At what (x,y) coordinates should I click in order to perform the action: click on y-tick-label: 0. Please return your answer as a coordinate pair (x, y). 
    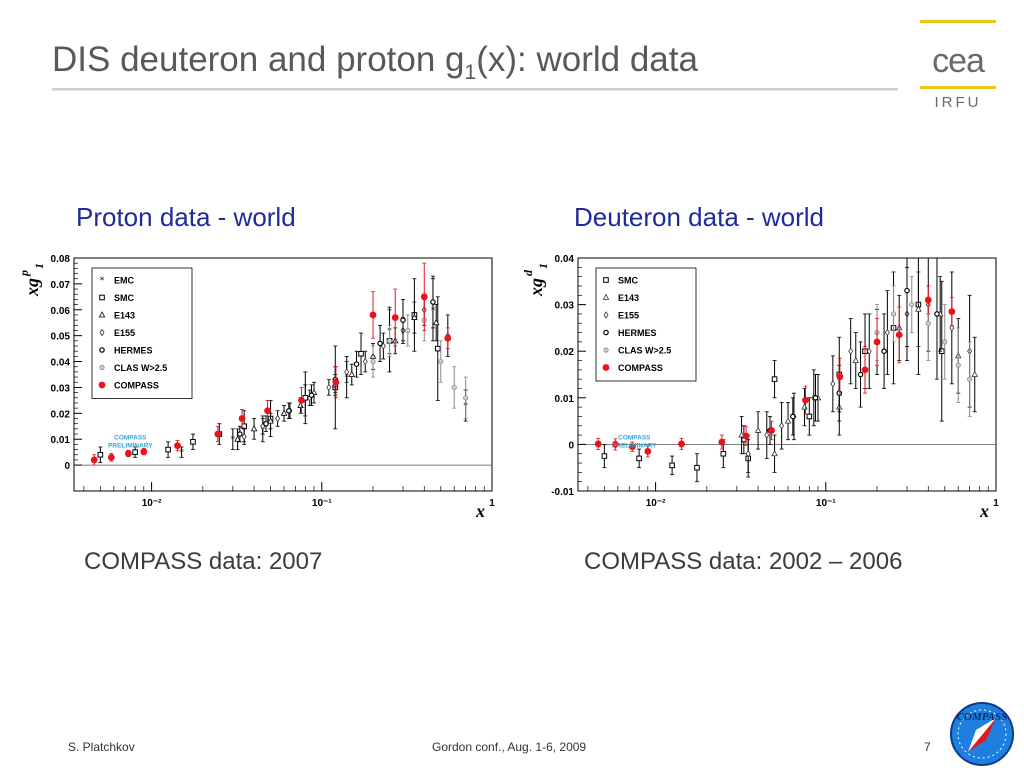
    Looking at the image, I should click on (571, 445).